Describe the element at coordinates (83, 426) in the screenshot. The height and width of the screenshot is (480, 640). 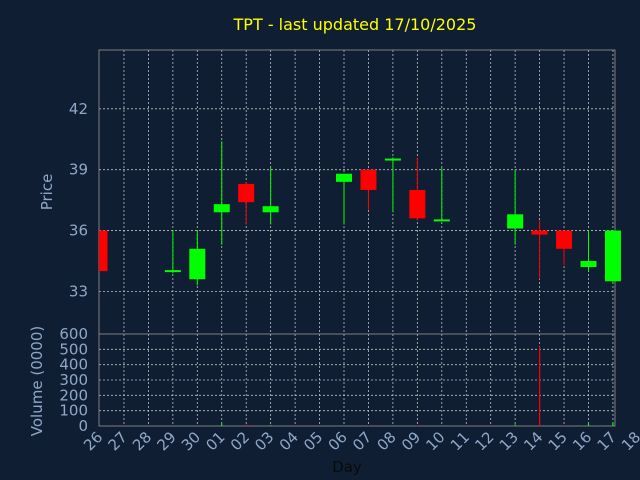
I see `volume-tick-label: 0` at that location.